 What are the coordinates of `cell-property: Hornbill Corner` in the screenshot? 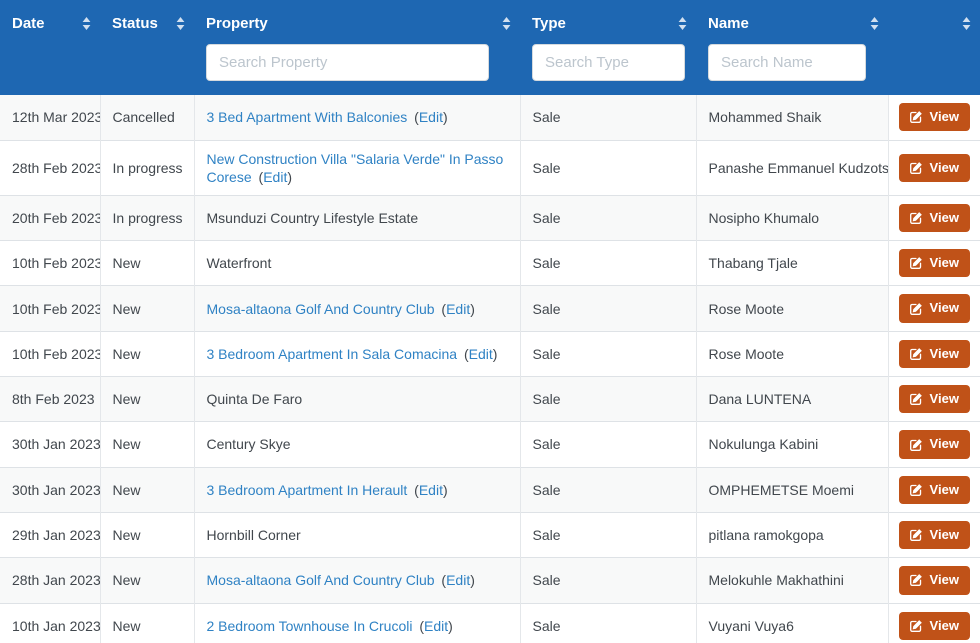 It's located at (357, 534).